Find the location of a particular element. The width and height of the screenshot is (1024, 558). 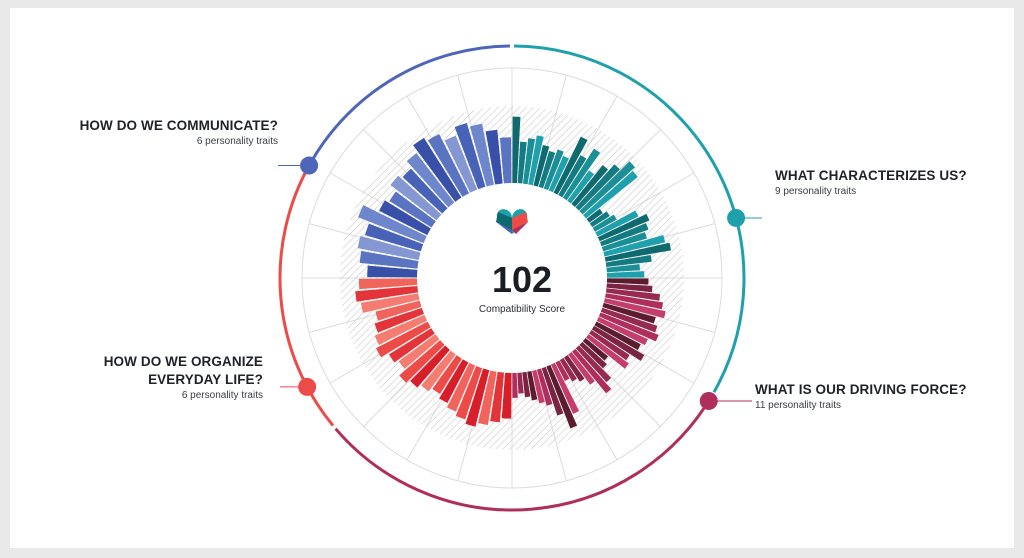

score-label: Compatibility Score is located at coordinates (522, 309).